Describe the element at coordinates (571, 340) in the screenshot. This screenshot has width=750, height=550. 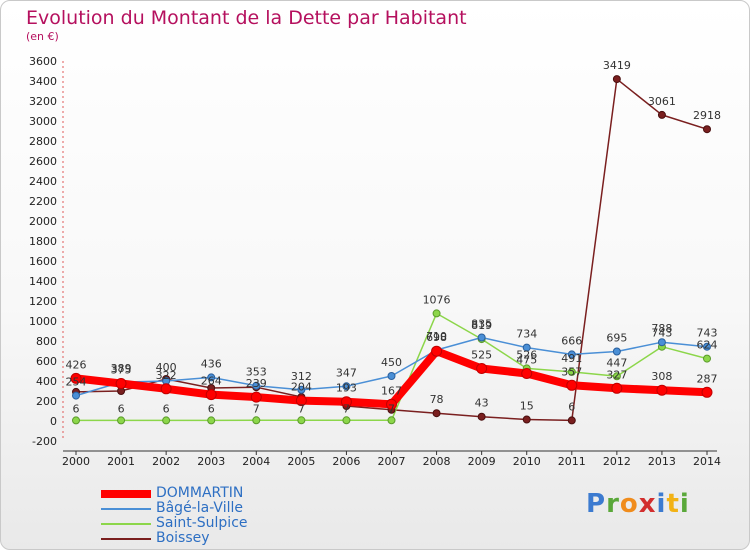
I see `data-label: 666` at that location.